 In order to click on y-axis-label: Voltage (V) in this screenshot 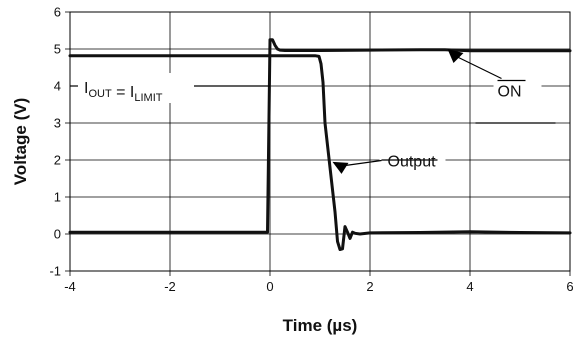, I will do `click(20, 142)`.